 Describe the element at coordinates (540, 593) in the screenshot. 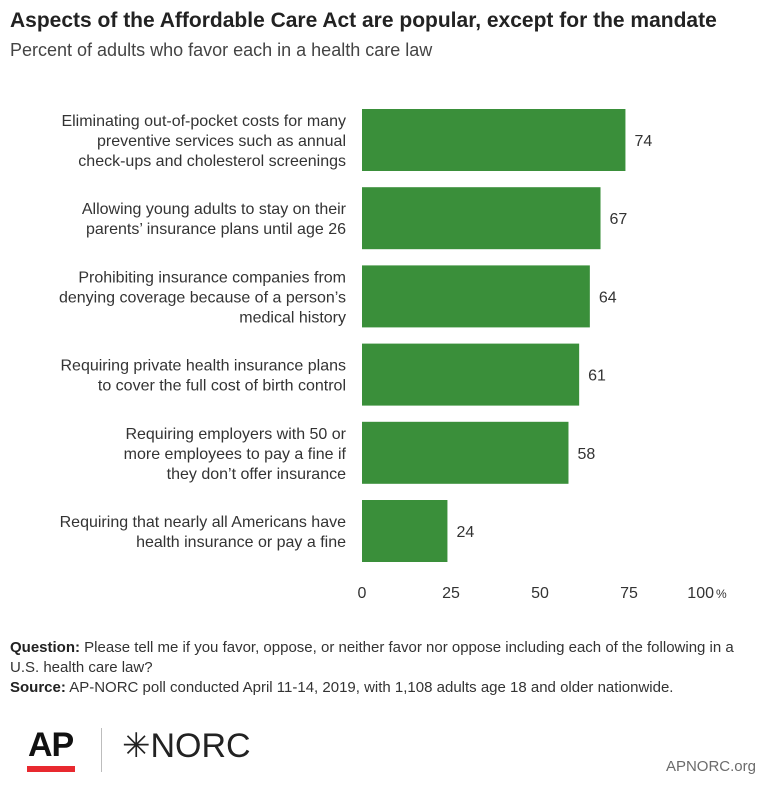

I see `x-tick-label: 50` at that location.